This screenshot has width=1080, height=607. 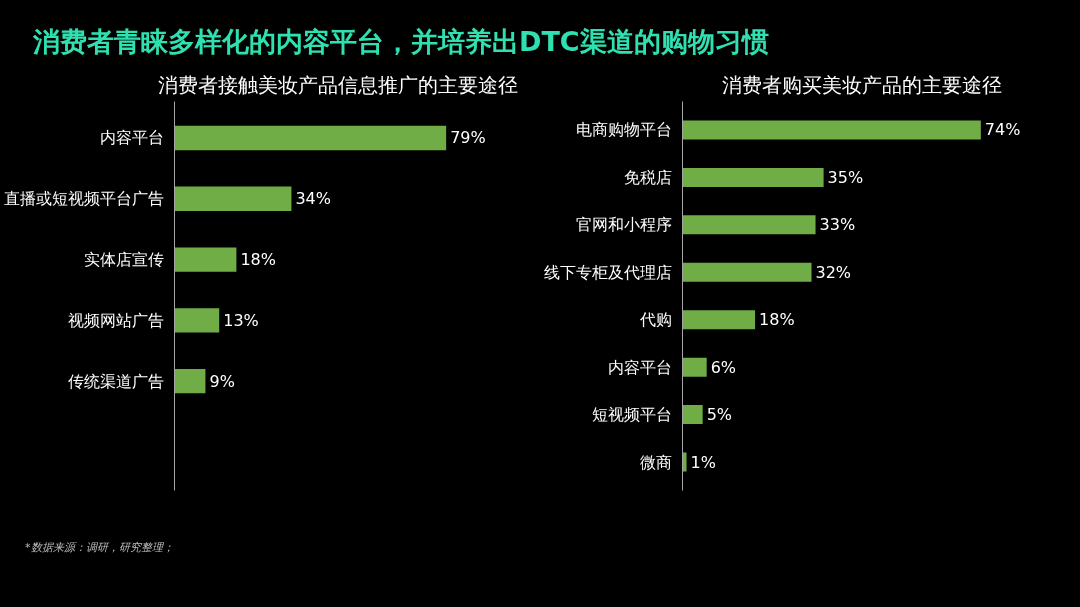 What do you see at coordinates (99, 548) in the screenshot?
I see `text: *数据来源：调研，研究整理；` at bounding box center [99, 548].